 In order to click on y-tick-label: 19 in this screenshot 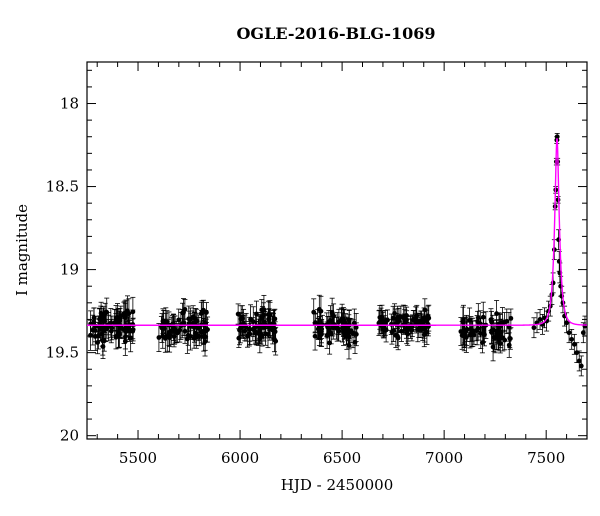, I will do `click(69, 270)`.